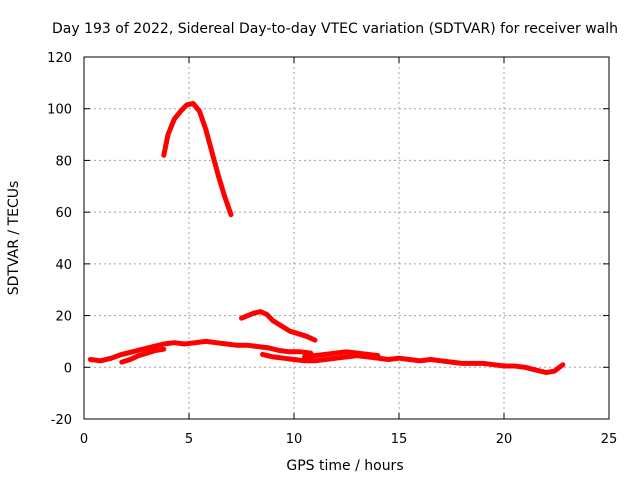 The width and height of the screenshot is (640, 480). Describe the element at coordinates (63, 265) in the screenshot. I see `y-tick-label: 40` at that location.